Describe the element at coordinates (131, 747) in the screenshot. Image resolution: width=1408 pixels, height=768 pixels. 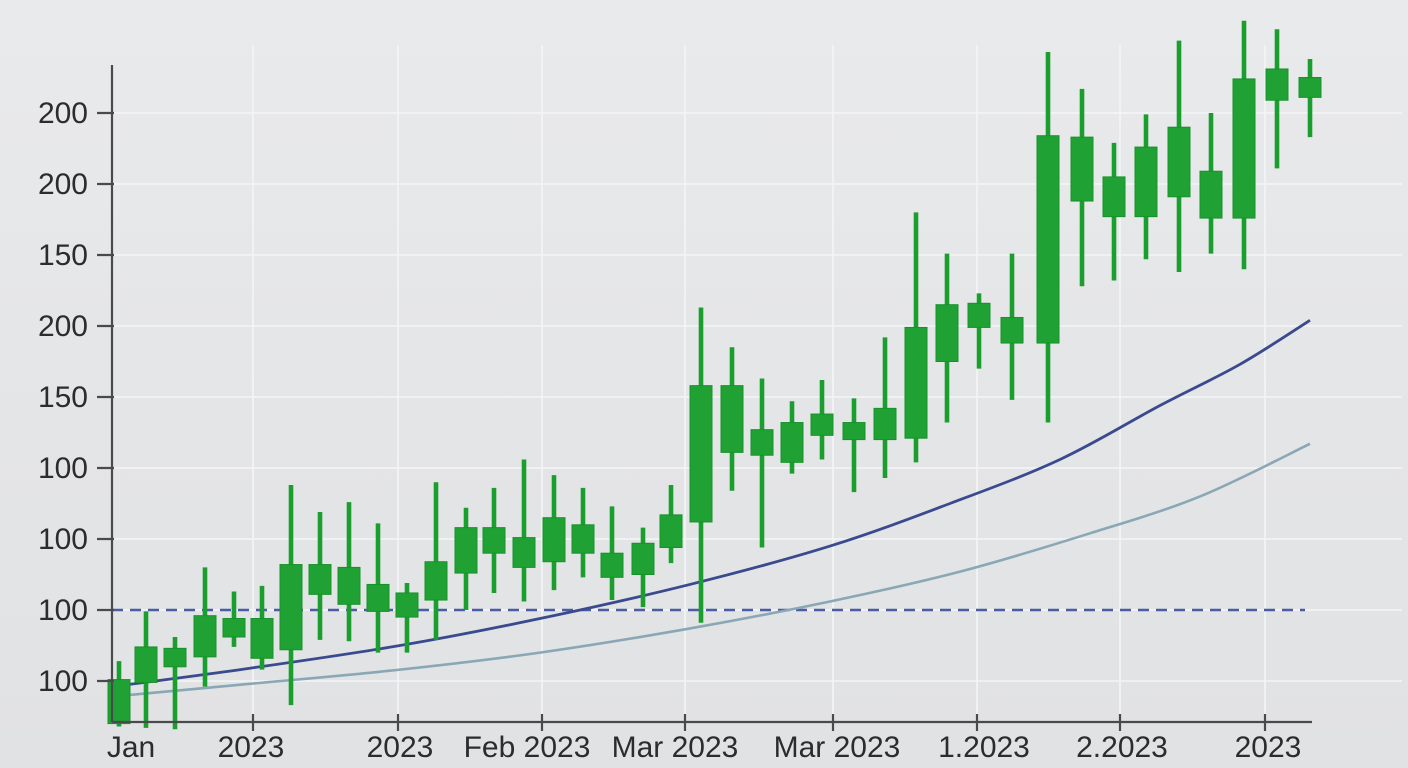
I see `x-tick-label: Jan` at that location.